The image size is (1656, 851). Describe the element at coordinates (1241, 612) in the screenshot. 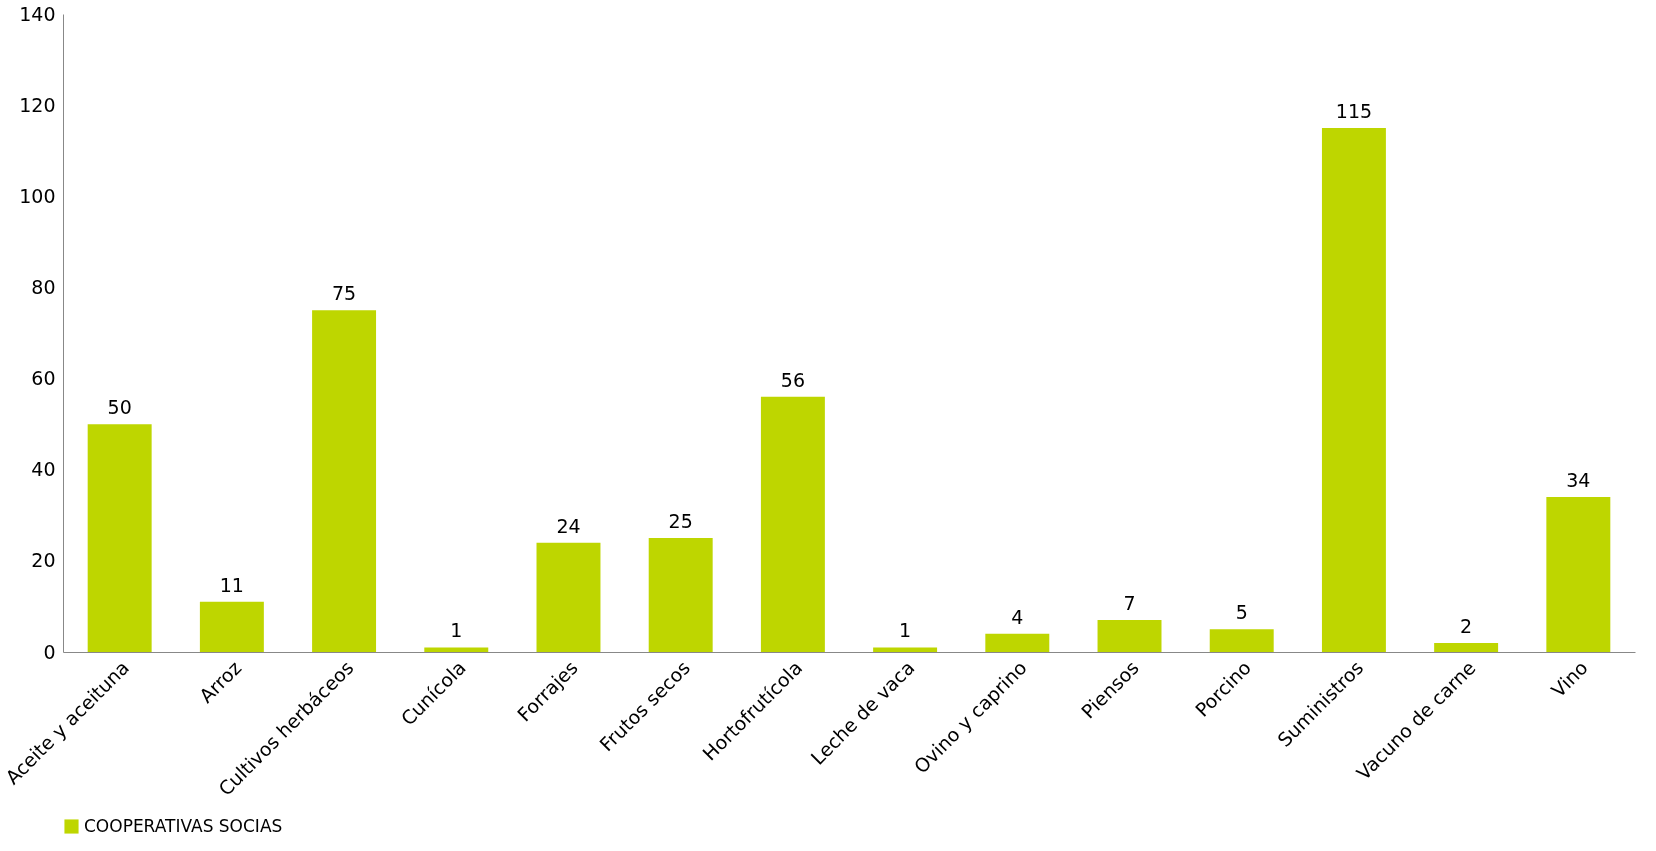

I see `data-label: 5` at that location.